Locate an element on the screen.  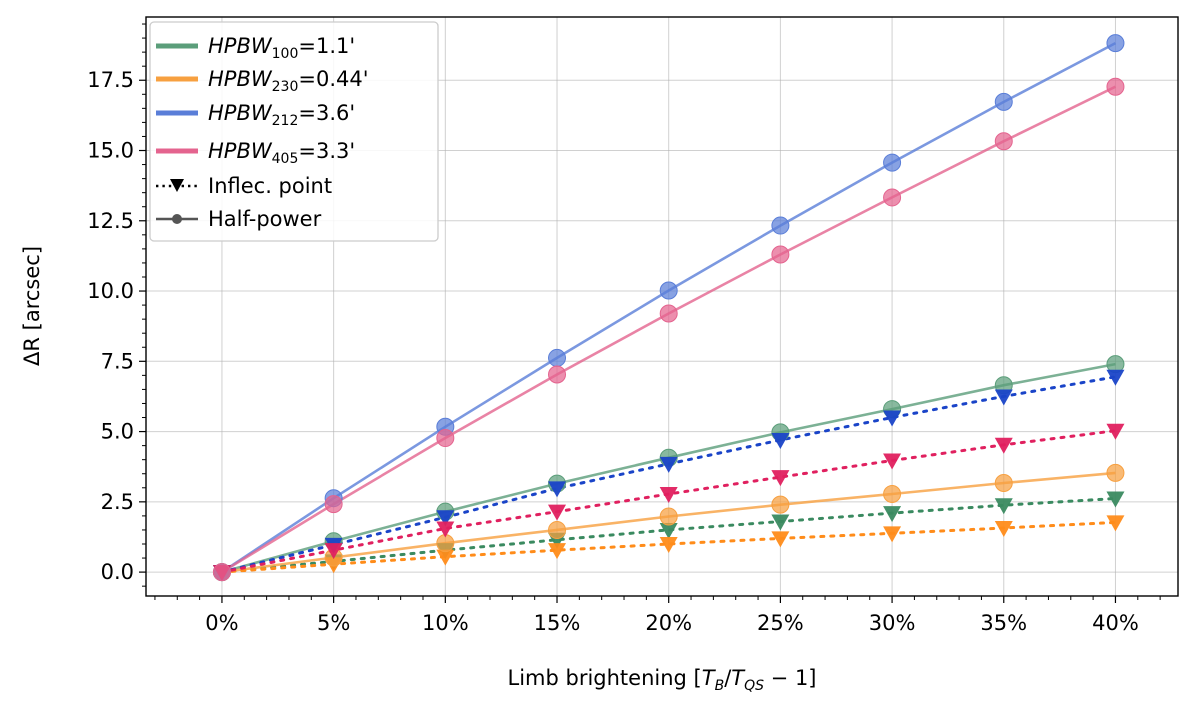
x-axis-title-t2: T is located at coordinates (738, 678).